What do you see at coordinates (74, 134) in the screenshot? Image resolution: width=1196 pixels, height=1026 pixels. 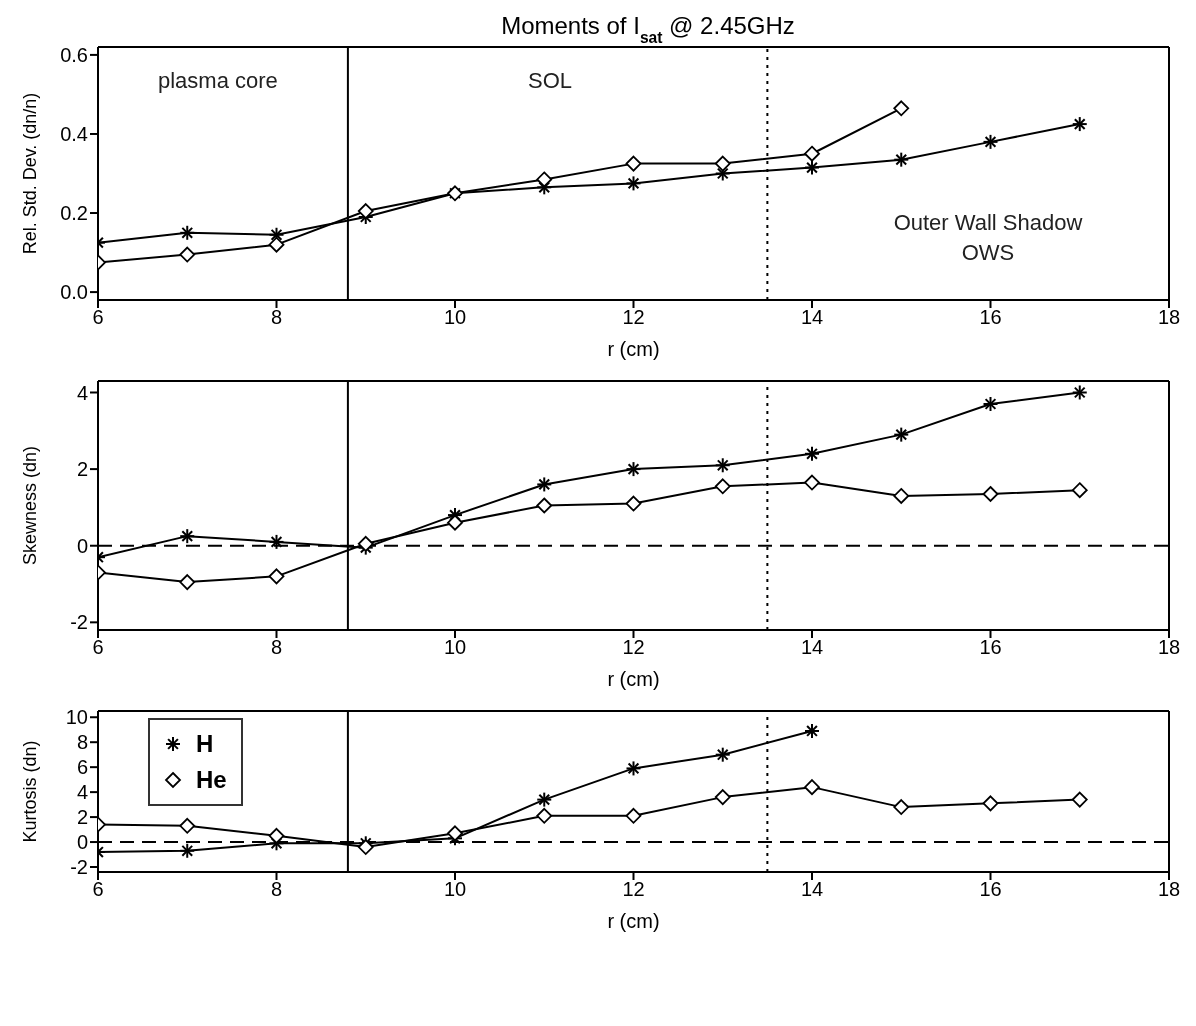 I see `y-tick-label: 0.4` at bounding box center [74, 134].